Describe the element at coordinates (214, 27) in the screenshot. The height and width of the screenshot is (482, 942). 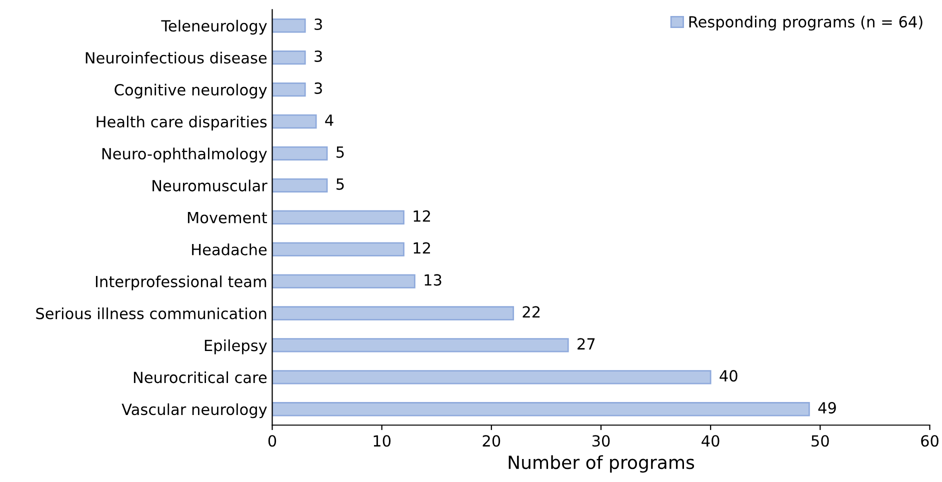
I see `y-tick-label: Teleneurology` at that location.